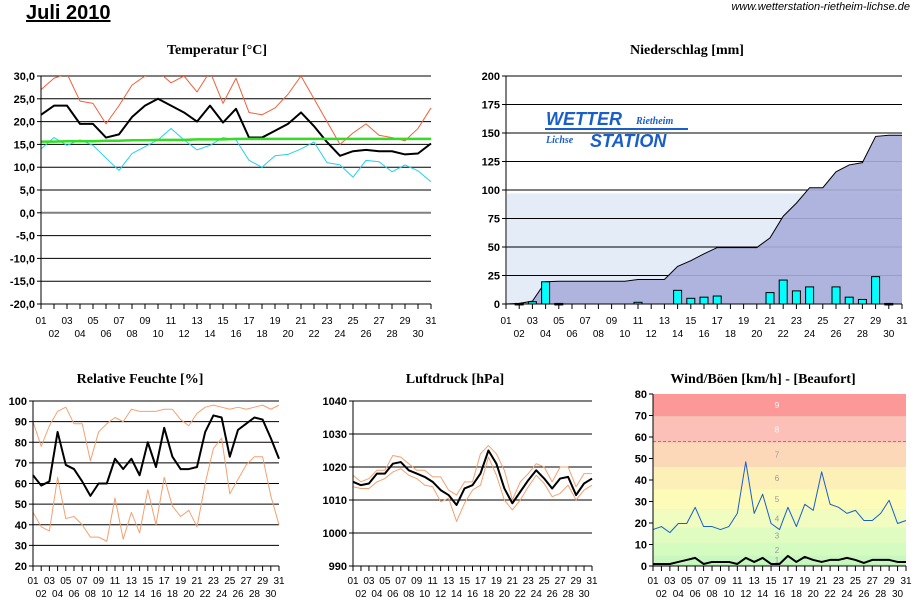 This screenshot has height=605, width=916. What do you see at coordinates (24, 145) in the screenshot?
I see `y-tick-label: 15,0` at bounding box center [24, 145].